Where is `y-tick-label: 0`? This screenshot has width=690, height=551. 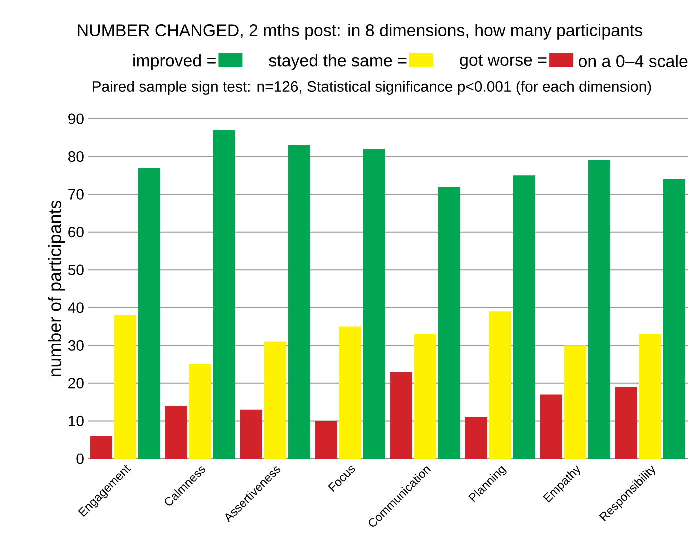
y-tick-label: 0 is located at coordinates (80, 459).